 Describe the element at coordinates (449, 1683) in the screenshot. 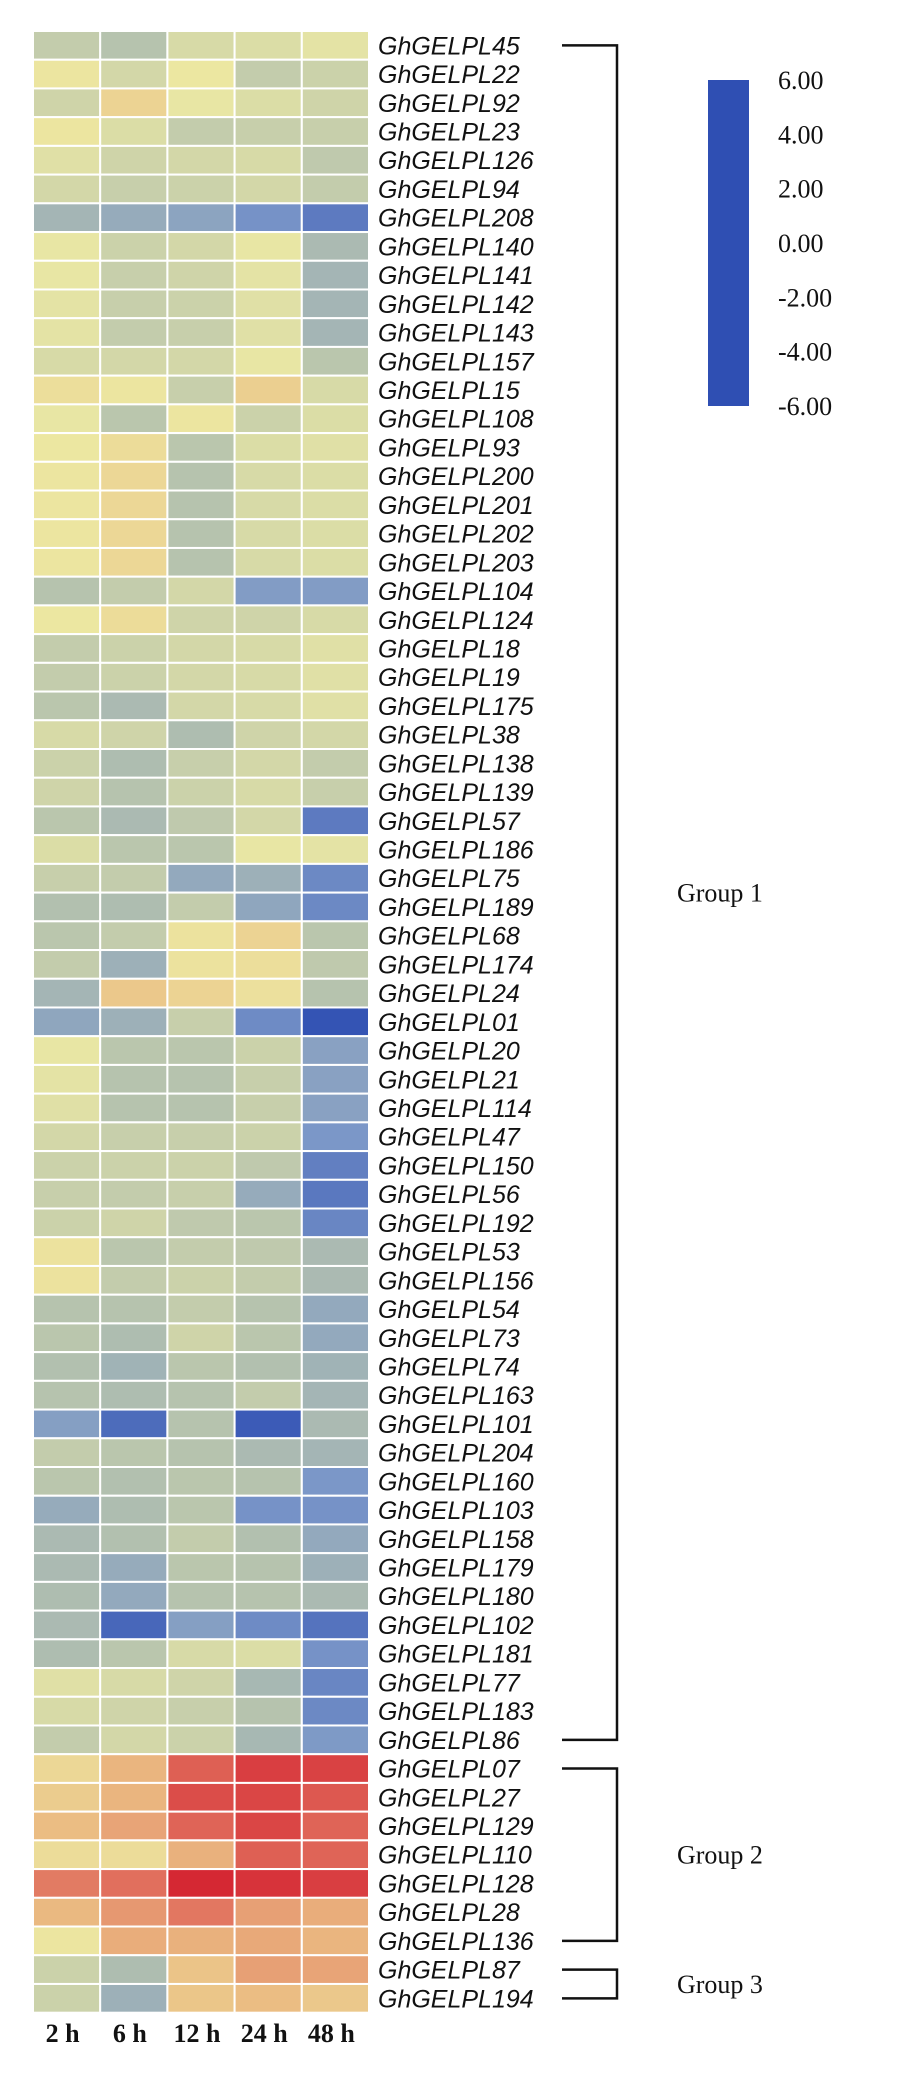

I see `gene-label: GhGELPL77` at that location.